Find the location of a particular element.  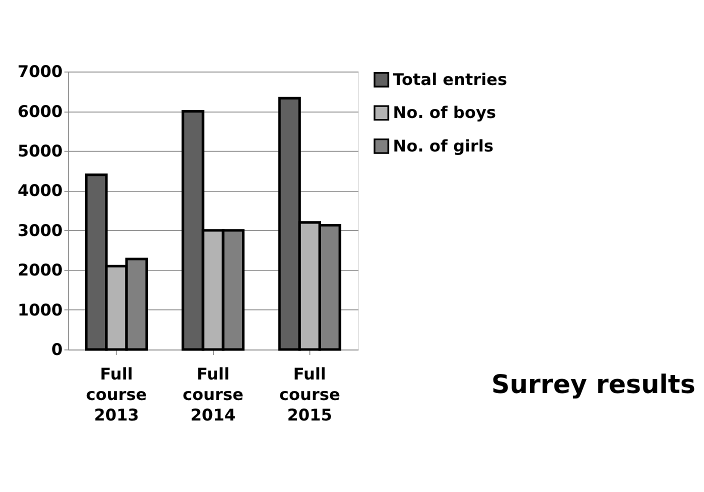

text: Surrey results is located at coordinates (593, 385).